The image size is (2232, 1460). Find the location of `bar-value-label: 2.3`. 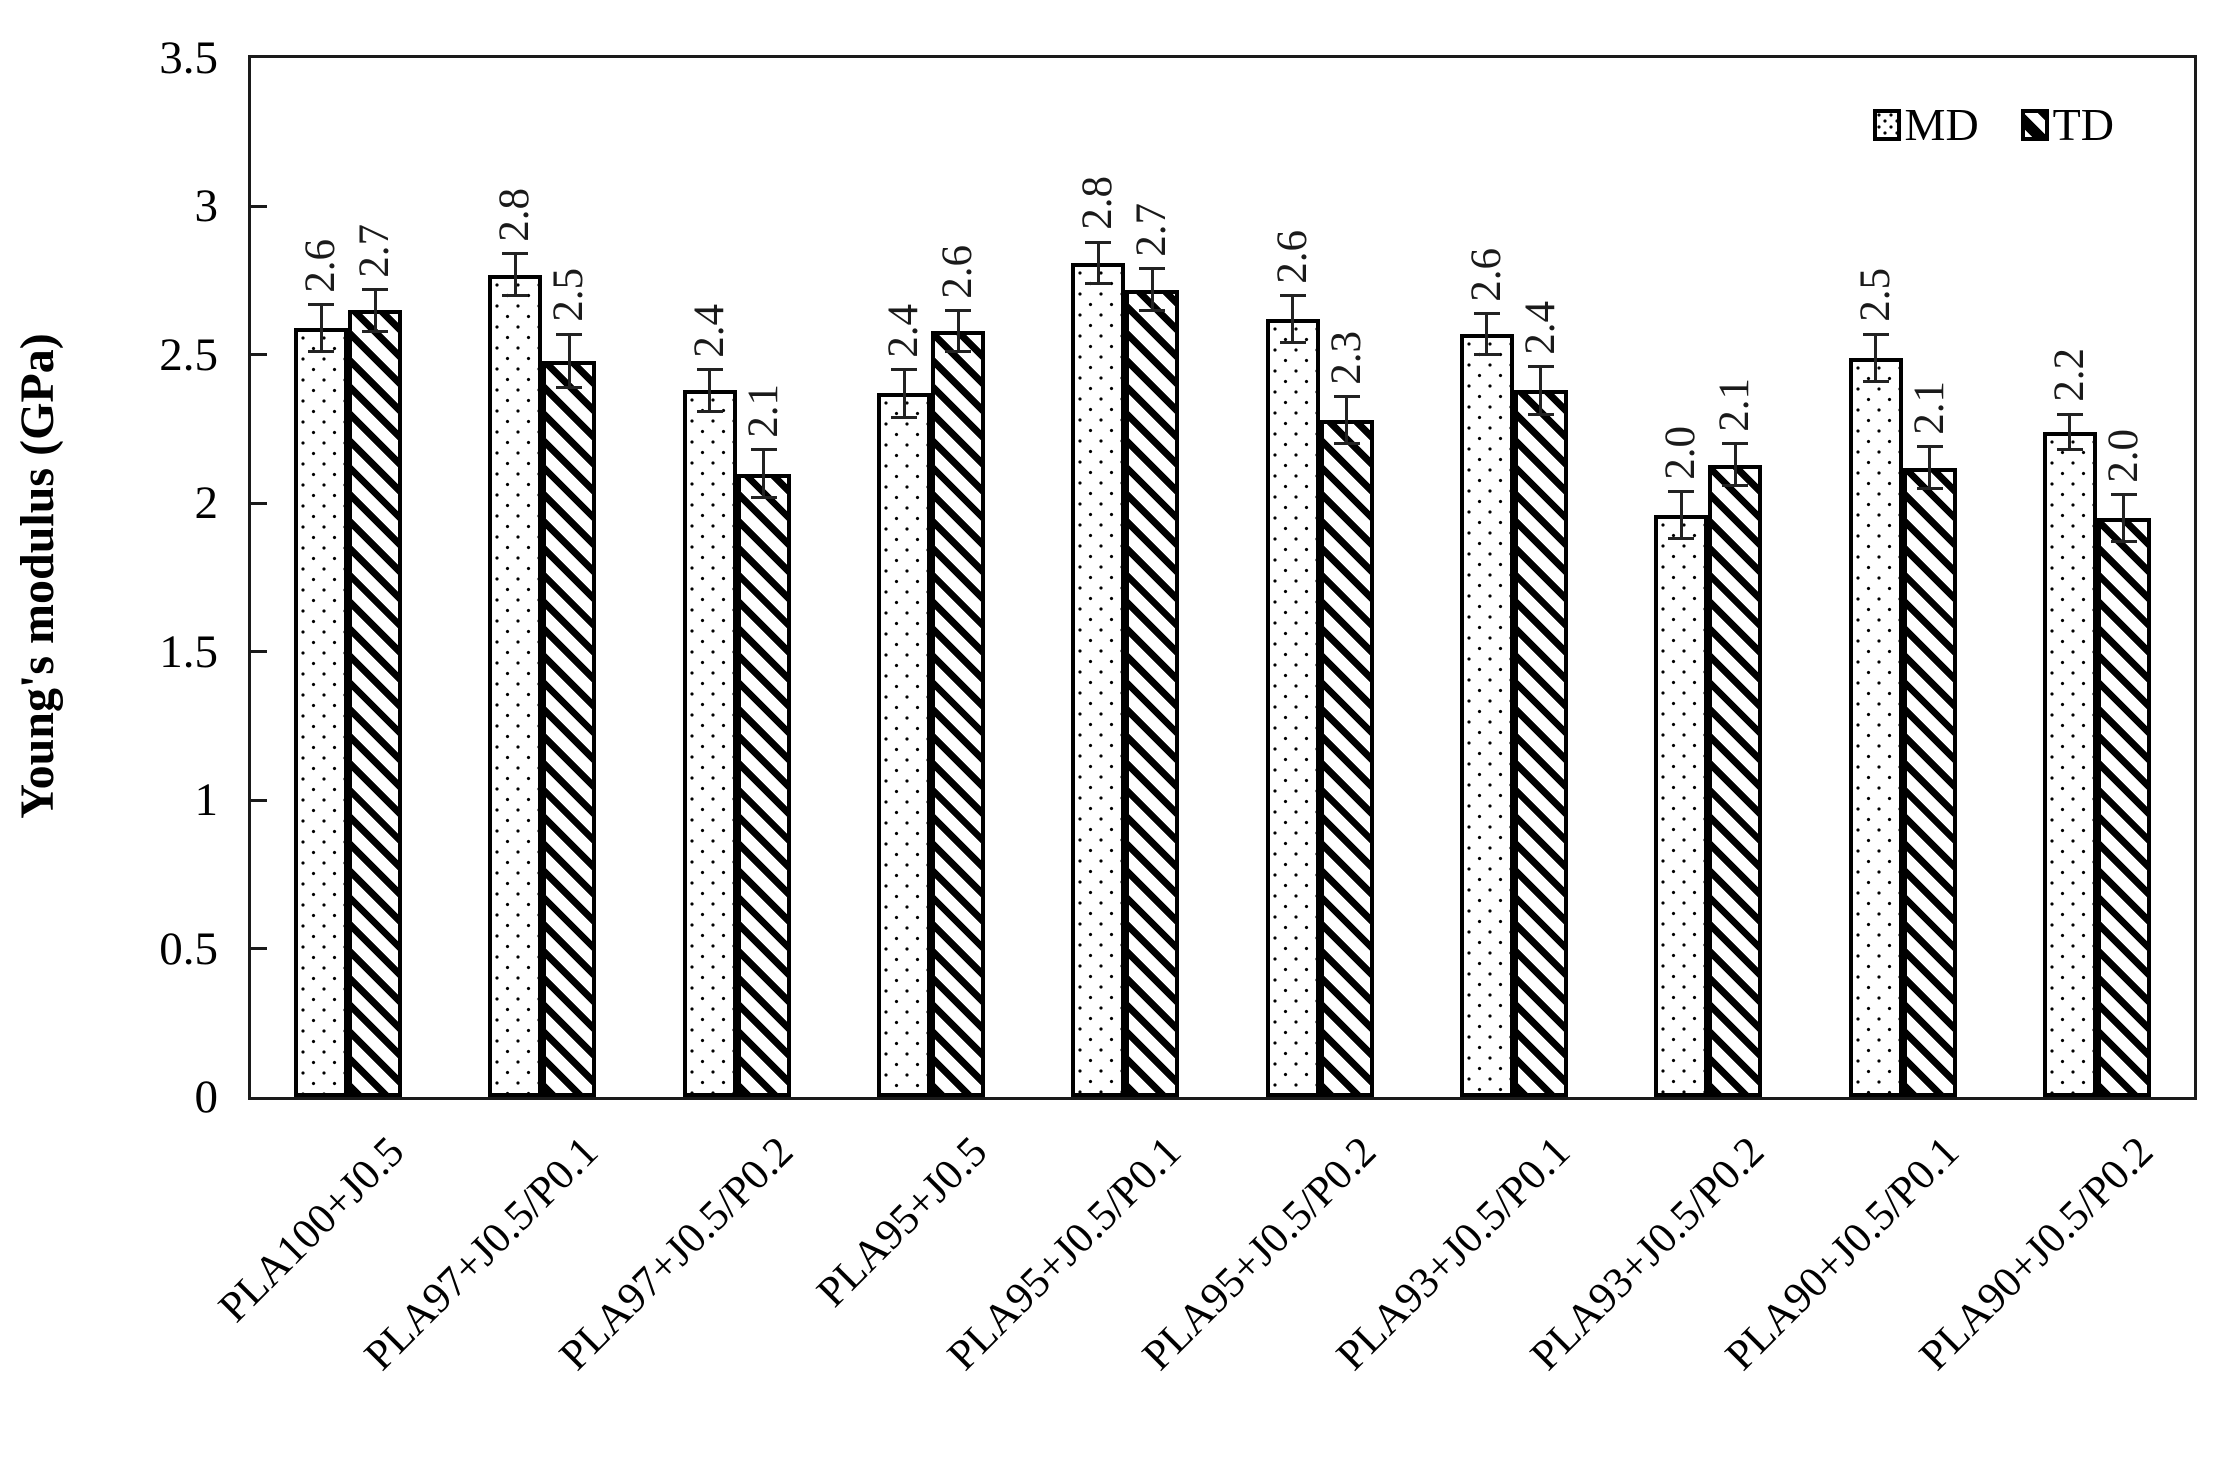

bar-value-label: 2.3 is located at coordinates (1346, 357).